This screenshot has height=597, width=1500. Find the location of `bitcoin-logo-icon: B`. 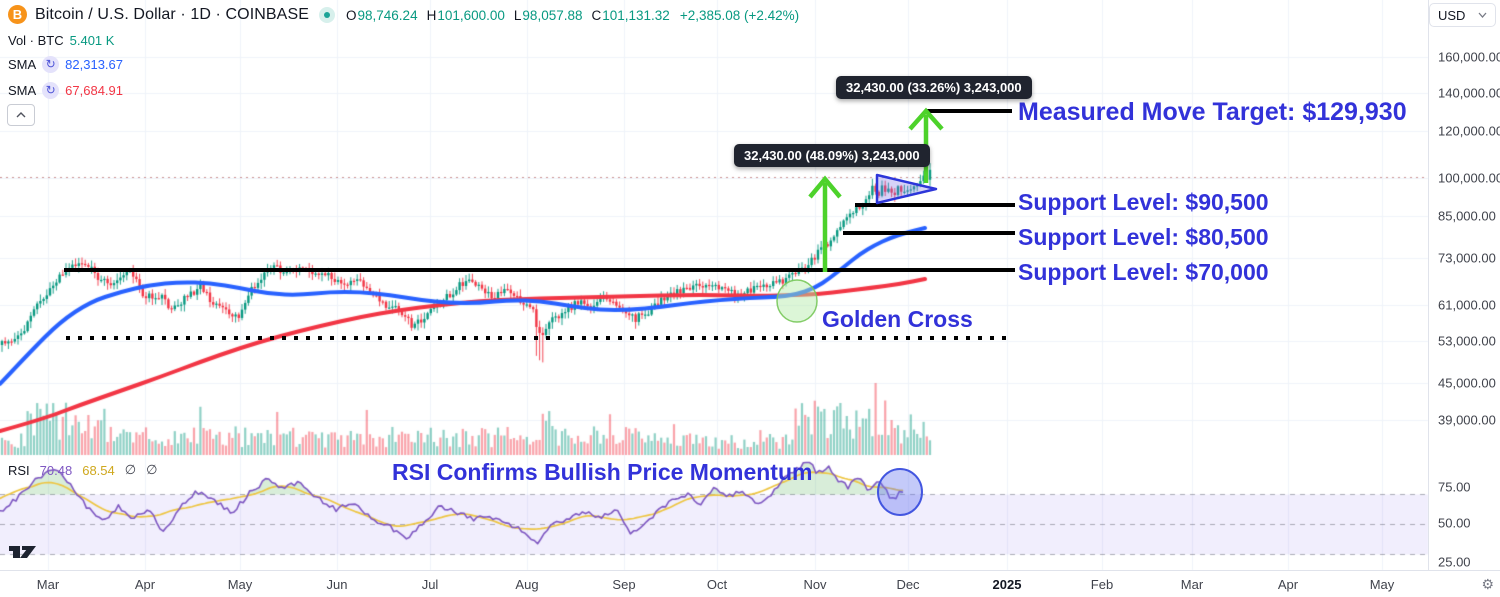

bitcoin-logo-icon: B is located at coordinates (17, 14).